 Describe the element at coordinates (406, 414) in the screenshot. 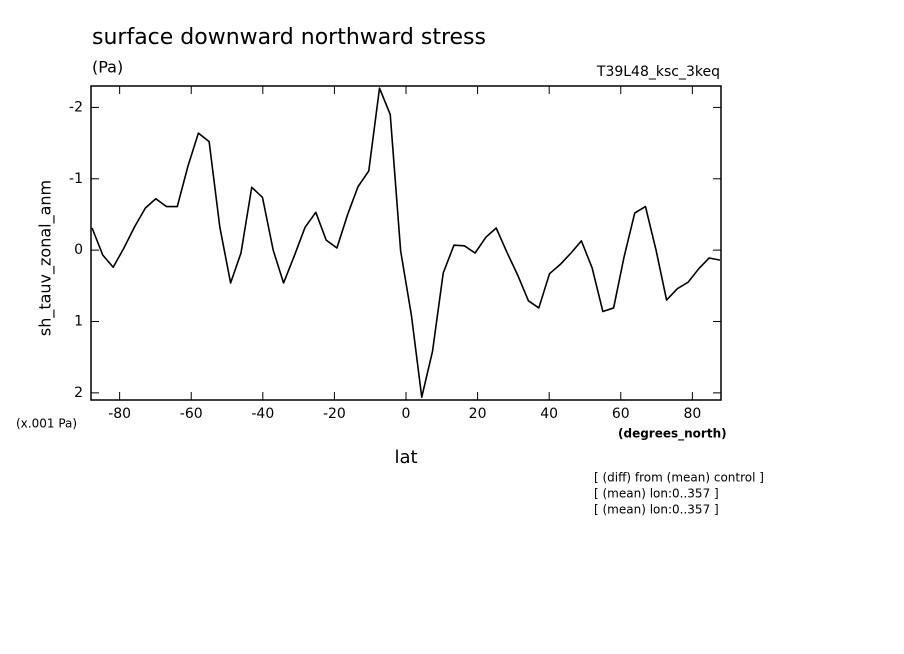

I see `x-tick-label: 0` at that location.